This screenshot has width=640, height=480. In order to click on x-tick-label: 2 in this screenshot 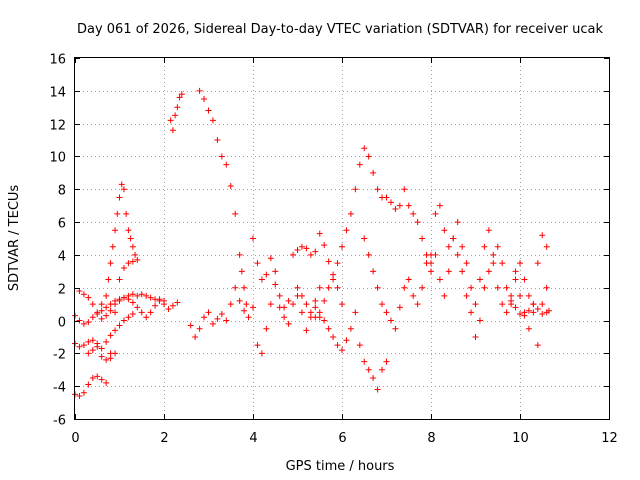, I will do `click(164, 438)`.